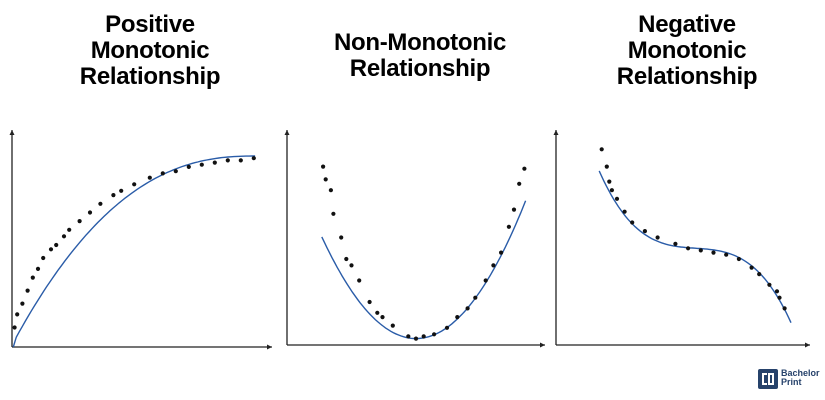  I want to click on logo-line: Print, so click(791, 382).